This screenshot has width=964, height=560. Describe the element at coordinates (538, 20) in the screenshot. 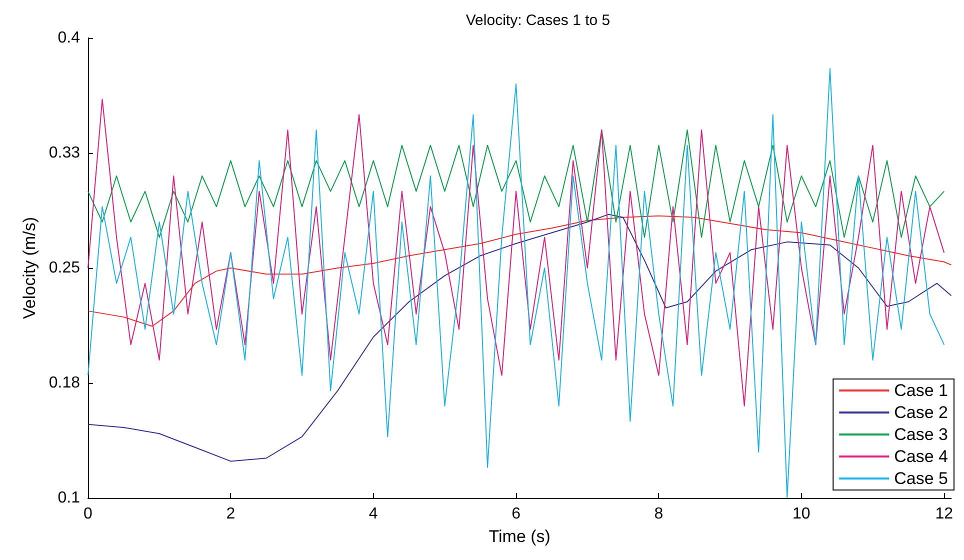

I see `chart-title: Velocity: Cases 1 to 5` at that location.